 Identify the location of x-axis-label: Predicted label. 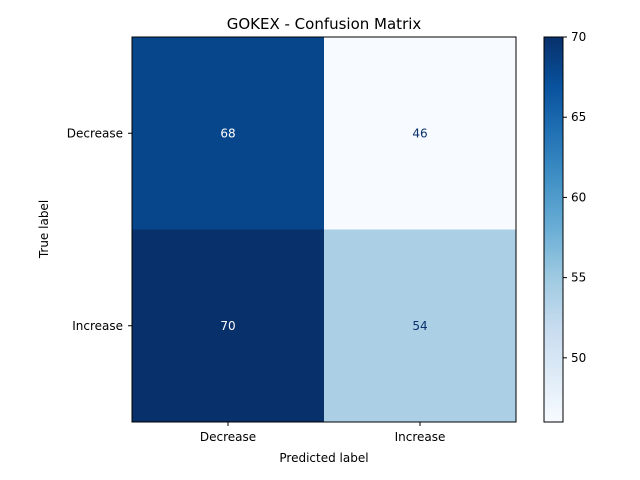
(323, 458).